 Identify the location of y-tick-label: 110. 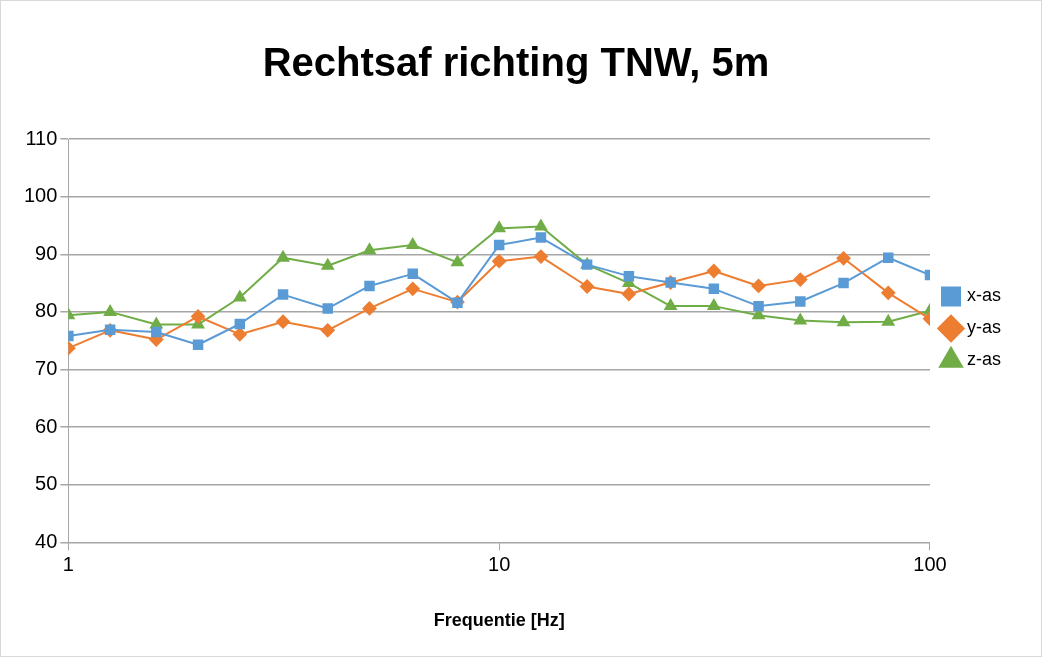
(41, 137).